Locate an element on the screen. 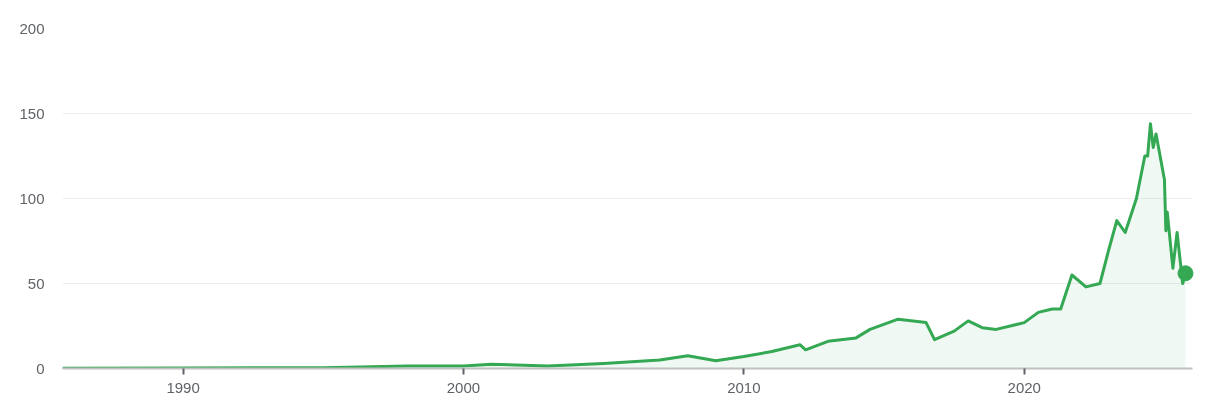 This screenshot has height=416, width=1213. x-tick-label: 2000 is located at coordinates (463, 387).